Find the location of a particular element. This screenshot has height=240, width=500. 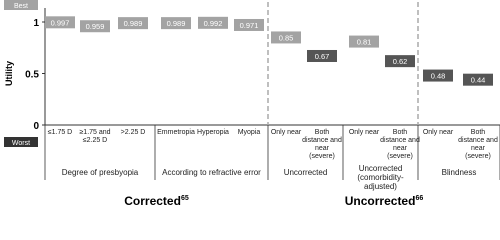

value-label: 0.997 is located at coordinates (60, 22).